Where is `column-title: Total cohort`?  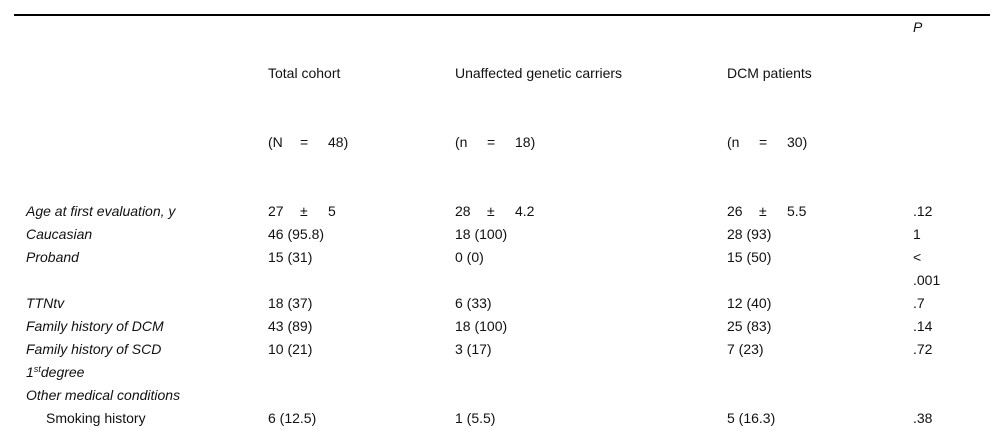
column-title: Total cohort is located at coordinates (304, 73).